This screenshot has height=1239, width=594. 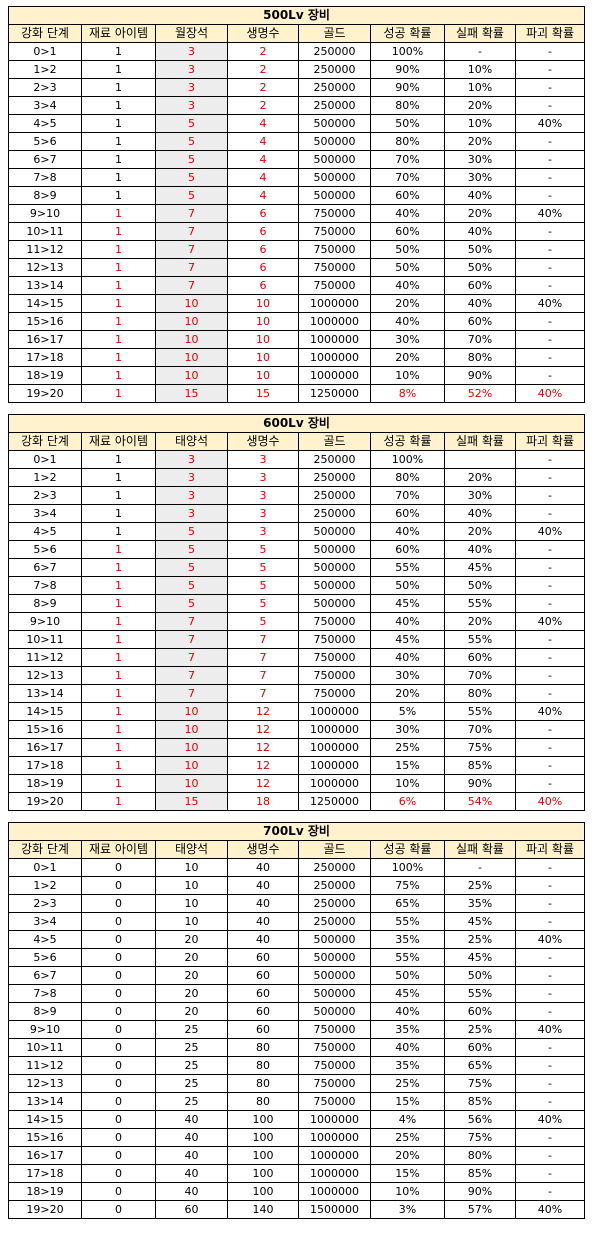 I want to click on stone-header: 태양석, so click(x=191, y=441).